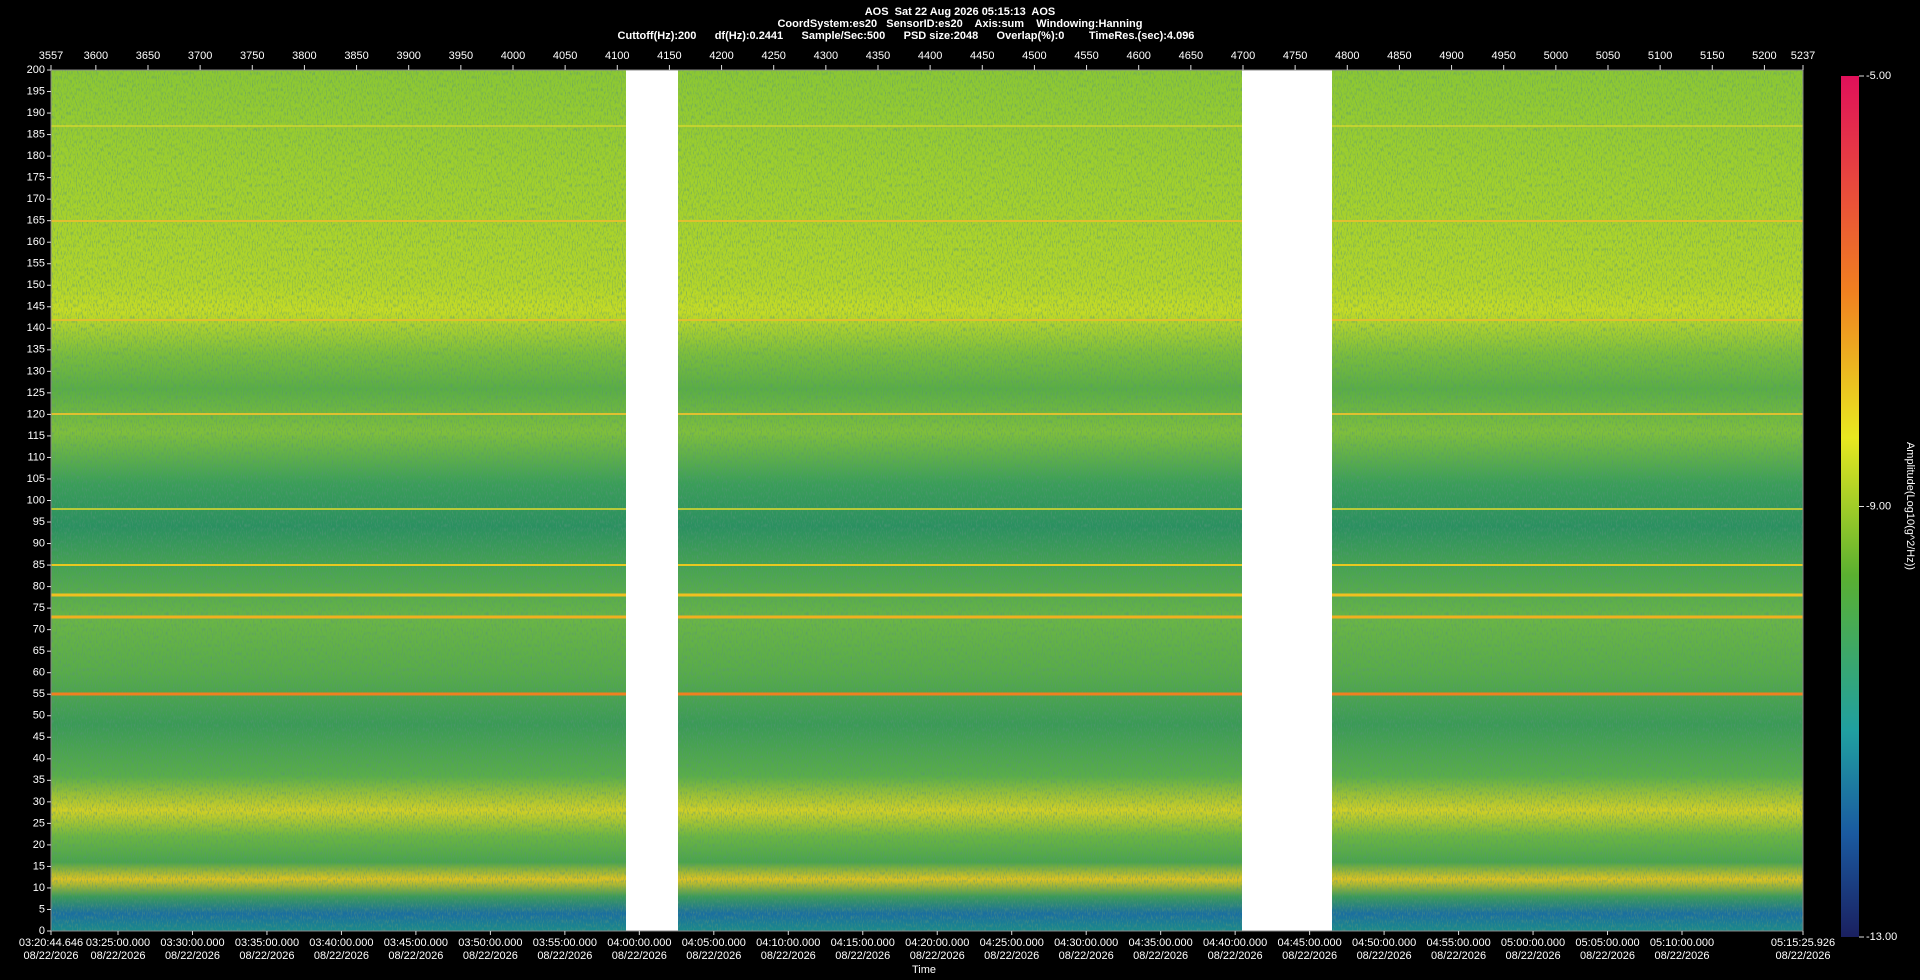  I want to click on y-tick-label: 40, so click(39, 759).